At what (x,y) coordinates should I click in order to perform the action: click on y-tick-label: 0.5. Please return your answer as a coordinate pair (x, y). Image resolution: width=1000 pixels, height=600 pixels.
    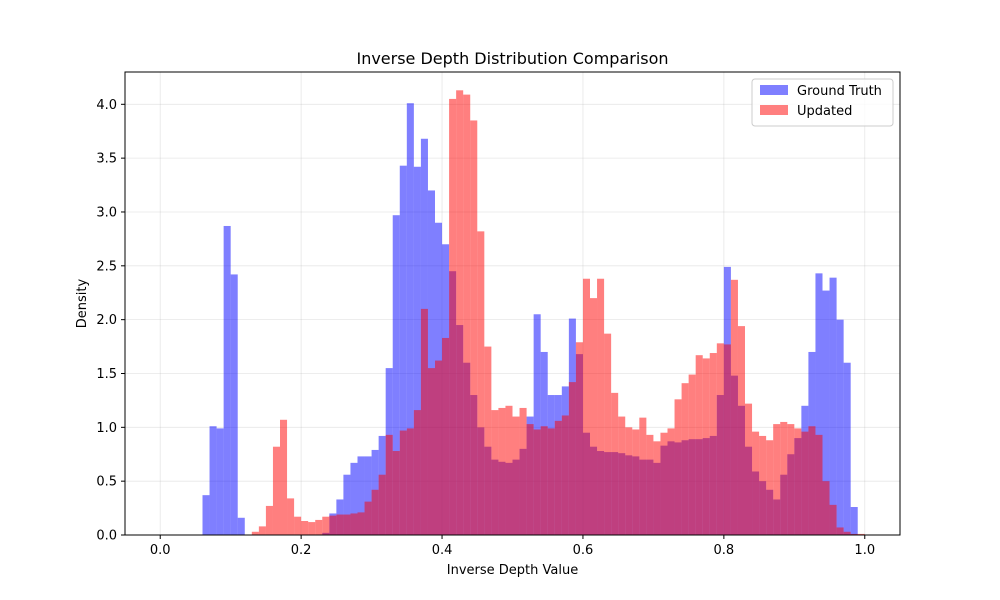
    Looking at the image, I should click on (106, 482).